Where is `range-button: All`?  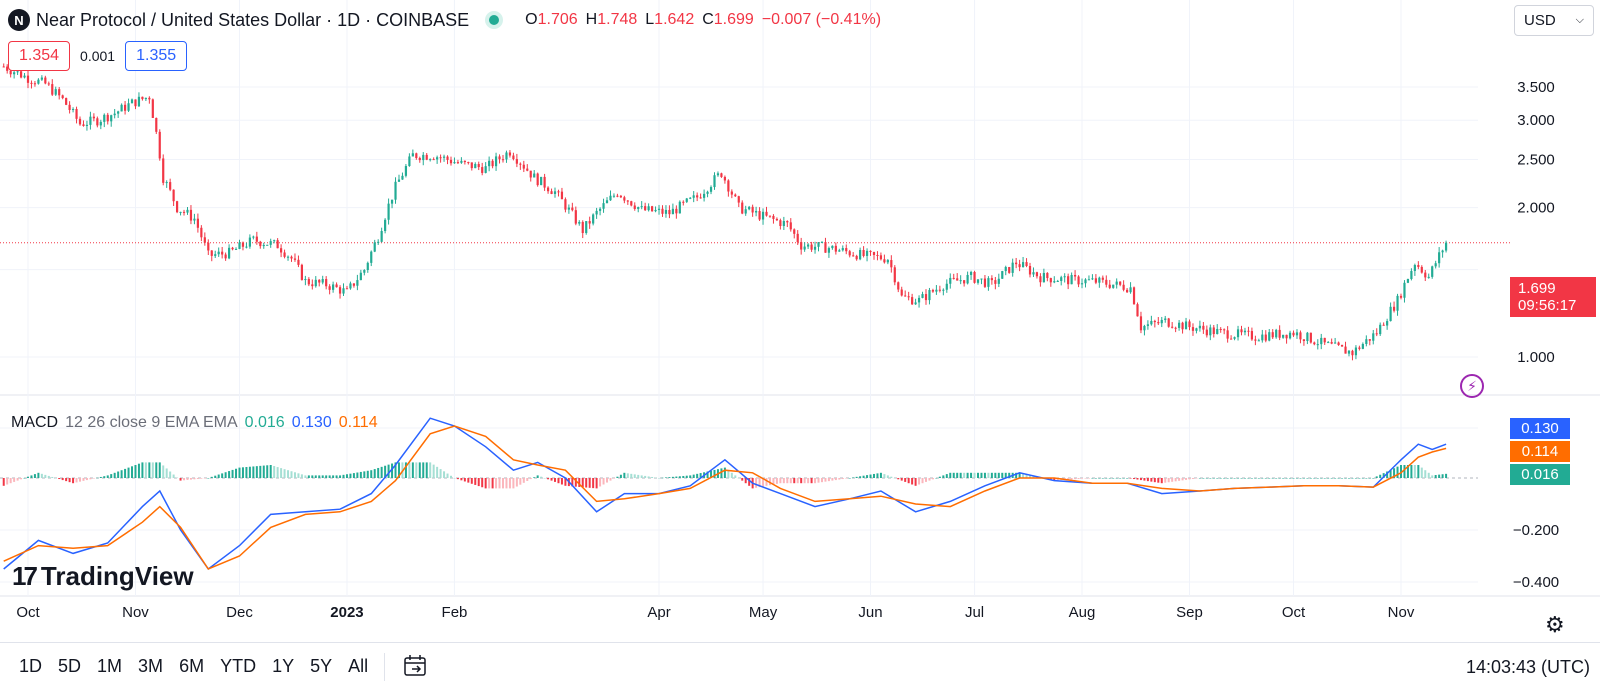
range-button: All is located at coordinates (358, 666).